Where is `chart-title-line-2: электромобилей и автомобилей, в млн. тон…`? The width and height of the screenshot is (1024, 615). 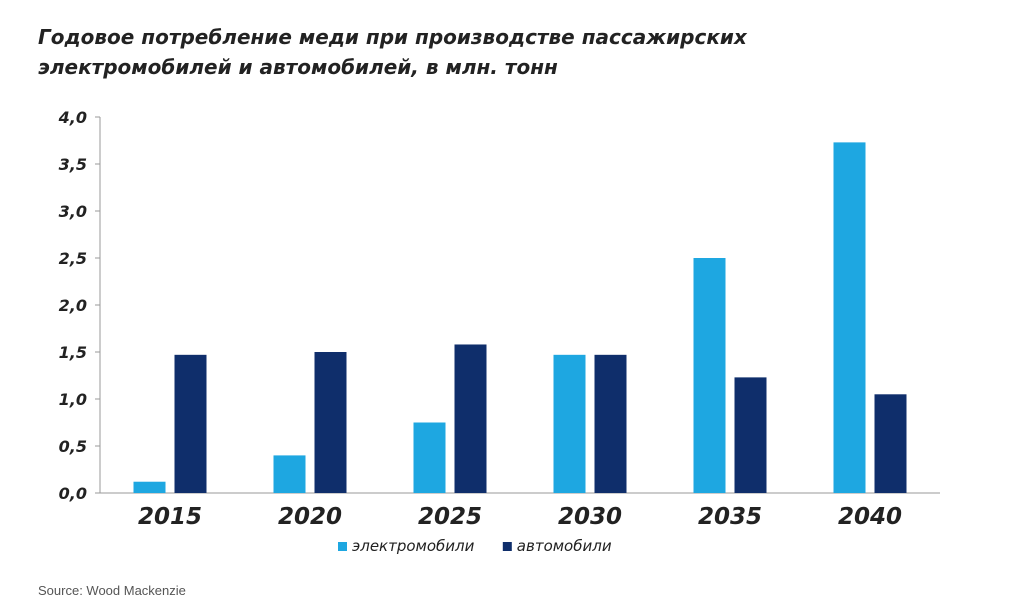 chart-title-line-2: электромобилей и автомобилей, в млн. тон… is located at coordinates (298, 67).